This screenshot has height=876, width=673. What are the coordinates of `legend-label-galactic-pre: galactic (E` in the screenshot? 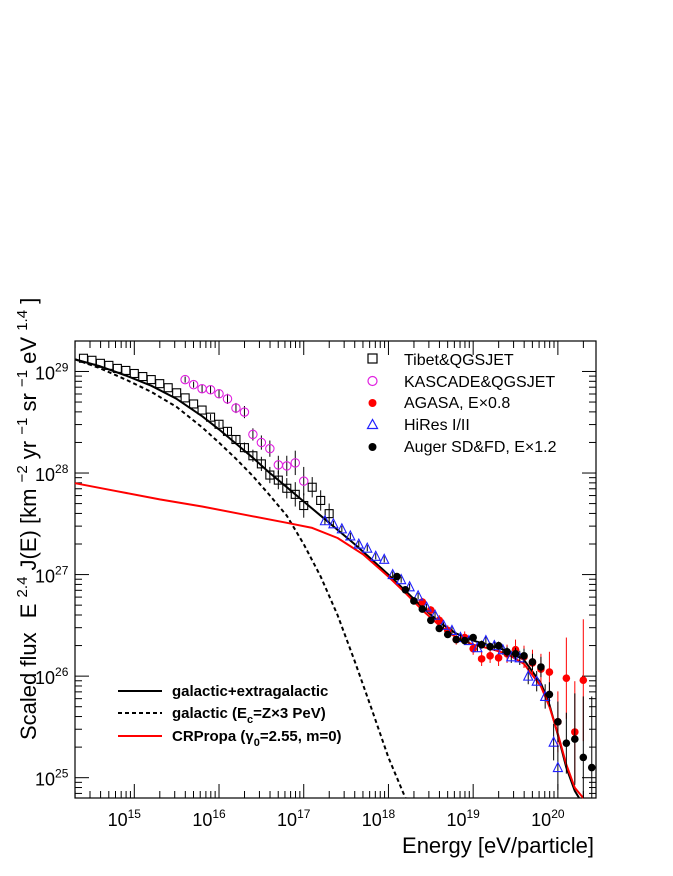 It's located at (209, 713).